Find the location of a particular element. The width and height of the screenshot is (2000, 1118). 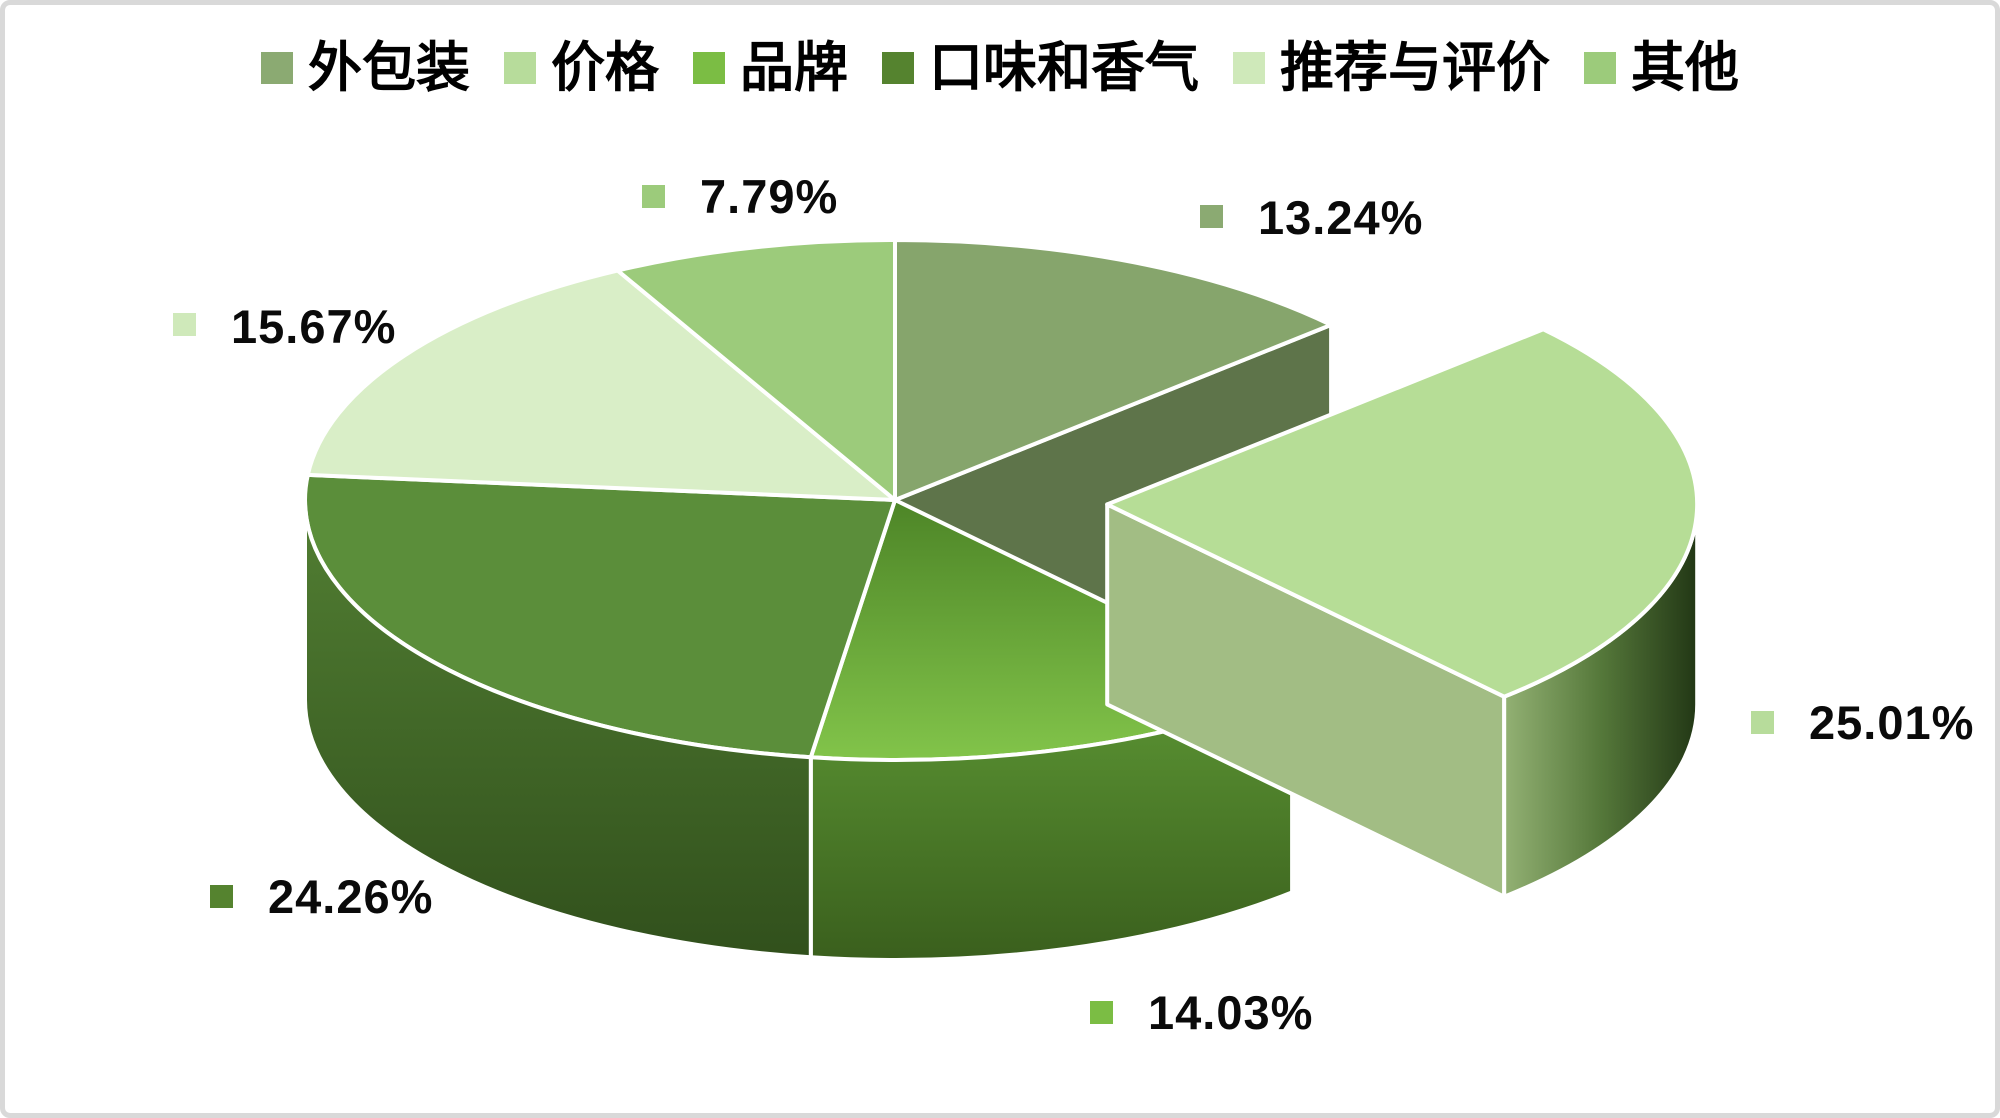

legend-item-2: 品牌 is located at coordinates (770, 68).